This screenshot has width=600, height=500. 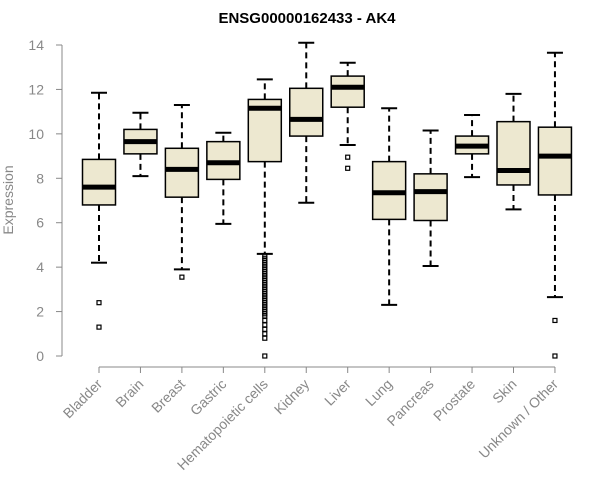 I want to click on box-lung, so click(x=389, y=206).